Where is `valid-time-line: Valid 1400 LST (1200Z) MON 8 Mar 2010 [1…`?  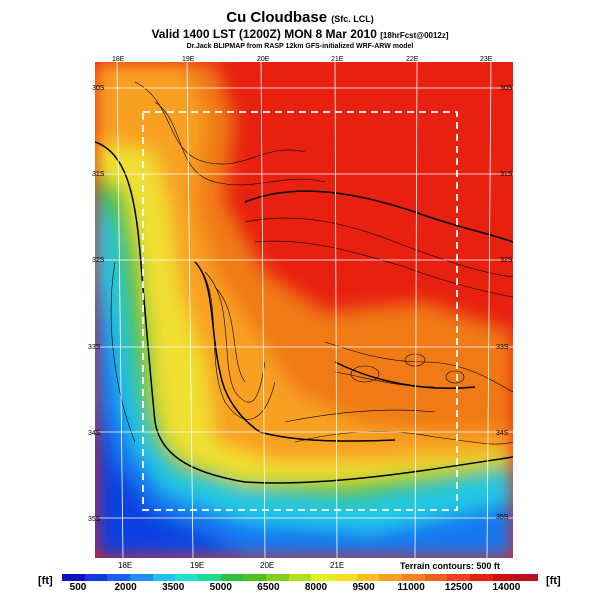 valid-time-line: Valid 1400 LST (1200Z) MON 8 Mar 2010 [1… is located at coordinates (300, 34).